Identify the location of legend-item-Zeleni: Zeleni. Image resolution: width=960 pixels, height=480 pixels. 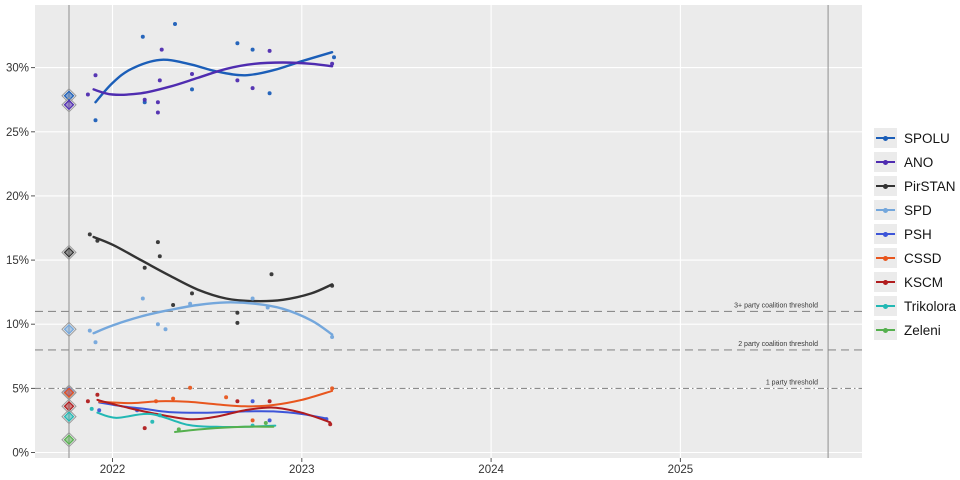
(915, 330).